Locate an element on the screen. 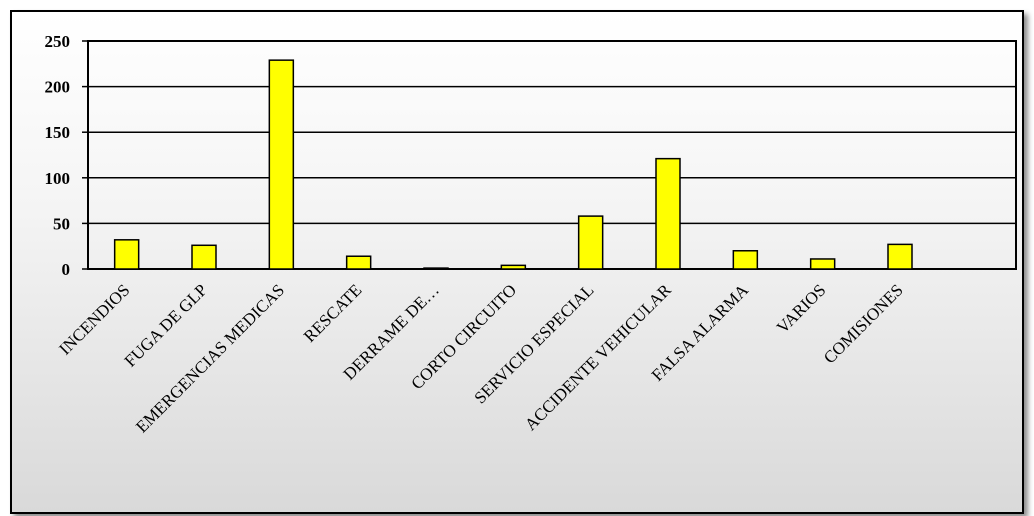 The height and width of the screenshot is (516, 1034). y-tick-label: 50 is located at coordinates (61, 223).